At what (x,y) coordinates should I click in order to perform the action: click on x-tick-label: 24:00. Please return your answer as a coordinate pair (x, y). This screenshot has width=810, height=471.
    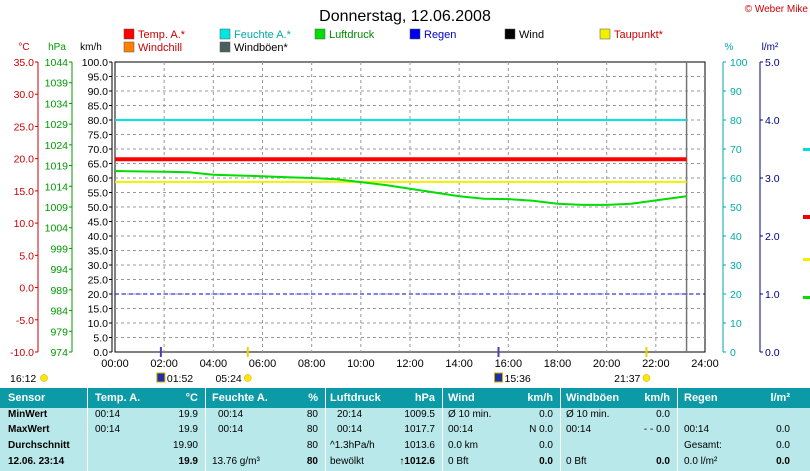
    Looking at the image, I should click on (705, 364).